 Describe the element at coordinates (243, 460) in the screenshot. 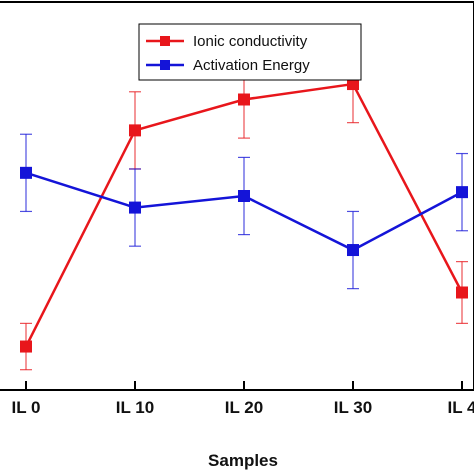

I see `x-axis-title: Samples` at that location.